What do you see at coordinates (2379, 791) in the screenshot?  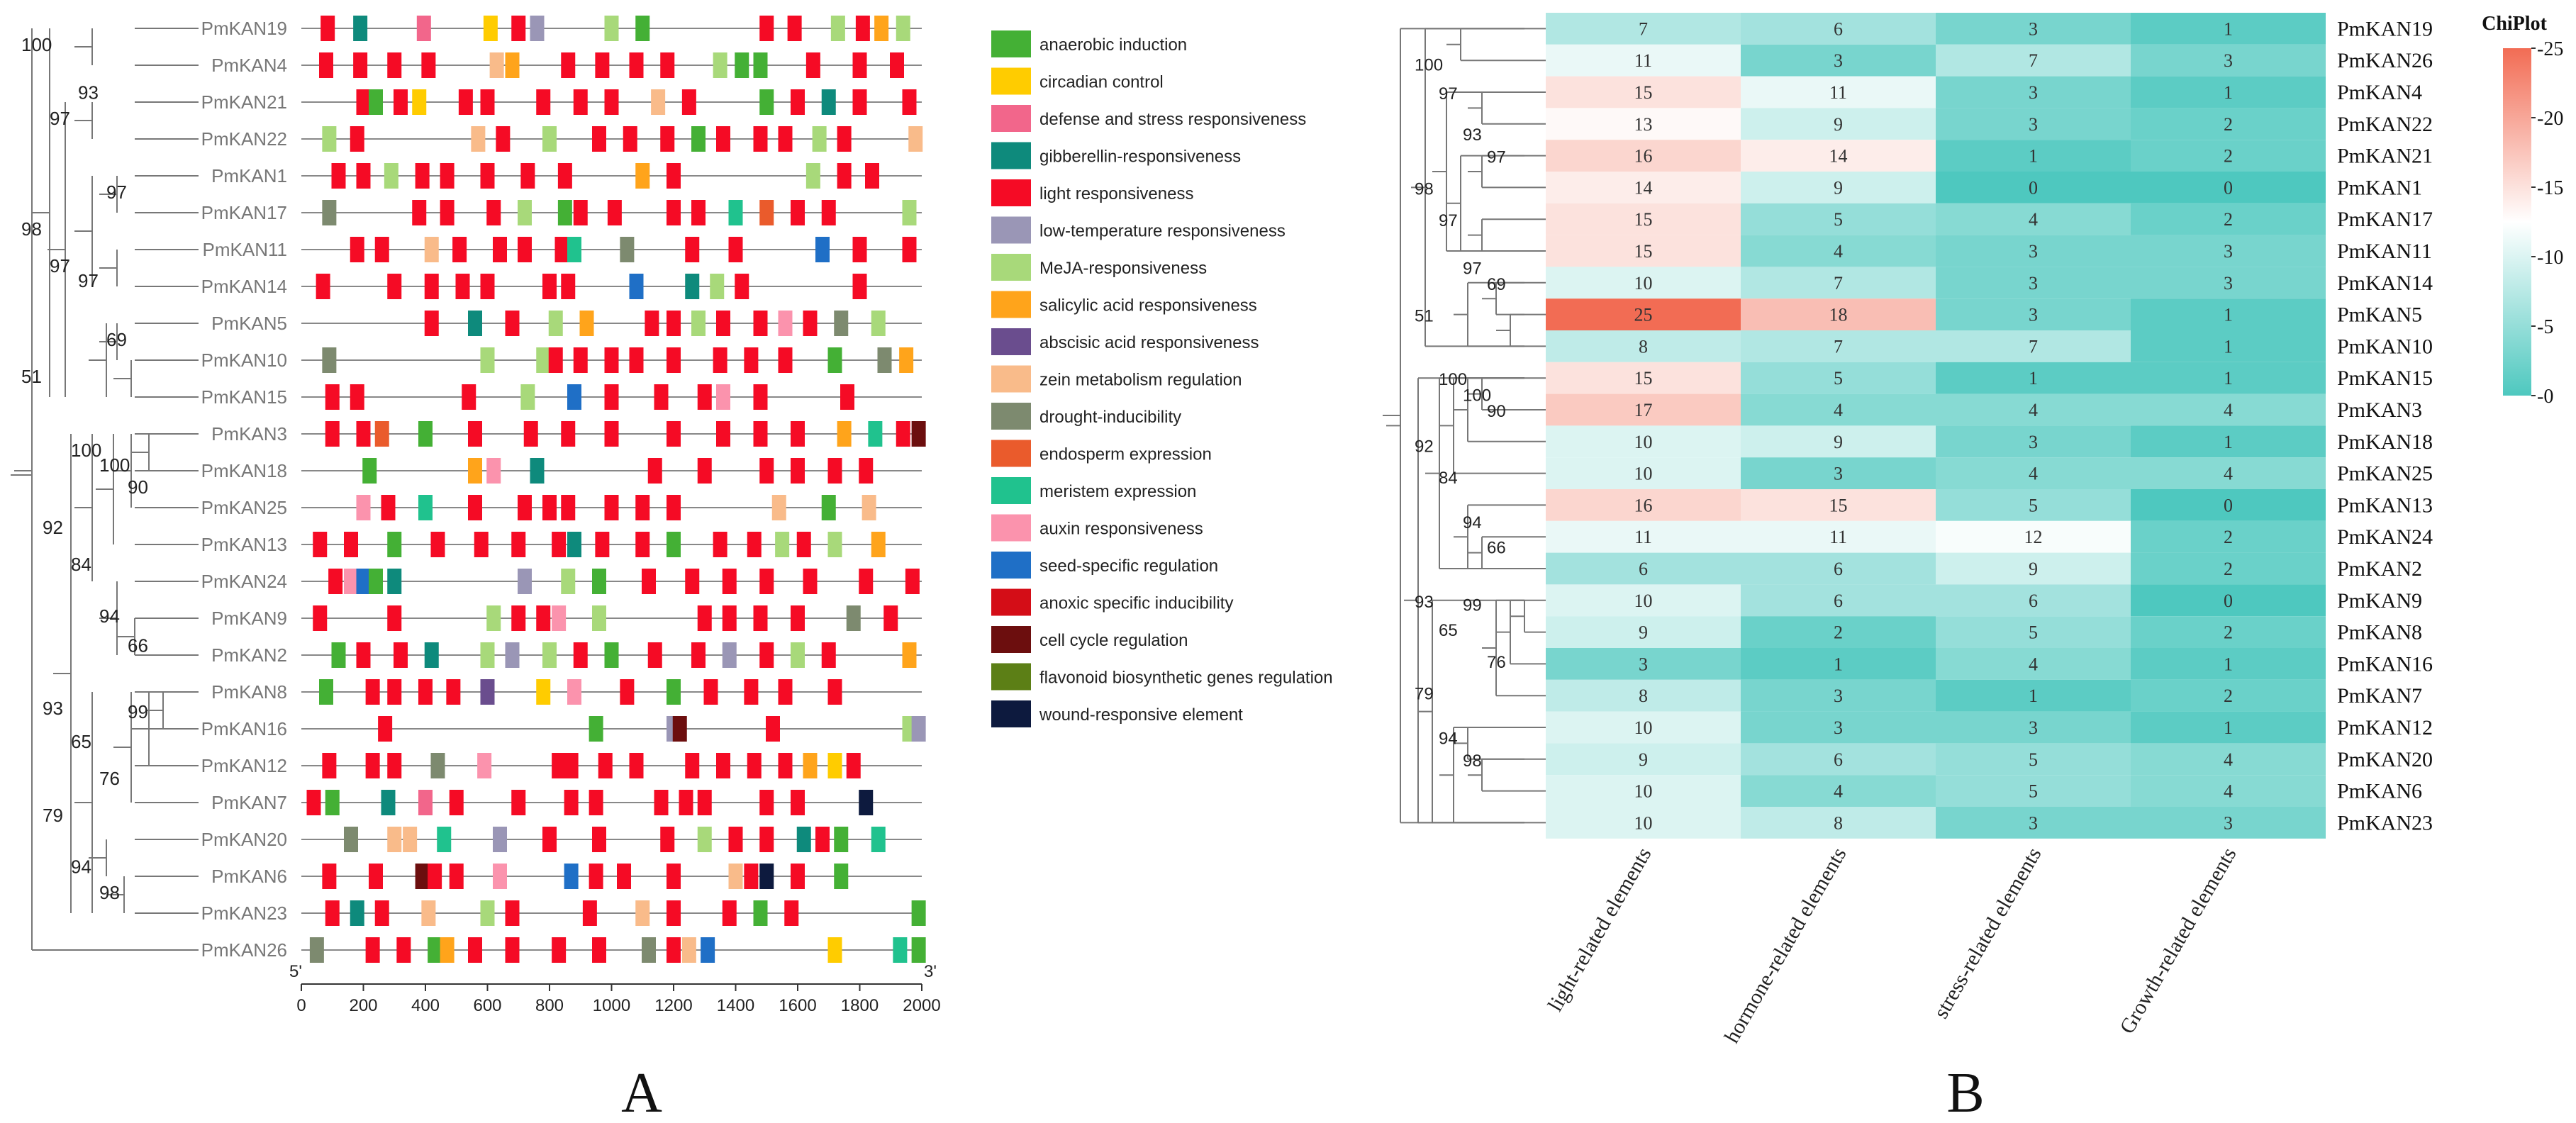 I see `heatmap-row-label: PmKAN6` at bounding box center [2379, 791].